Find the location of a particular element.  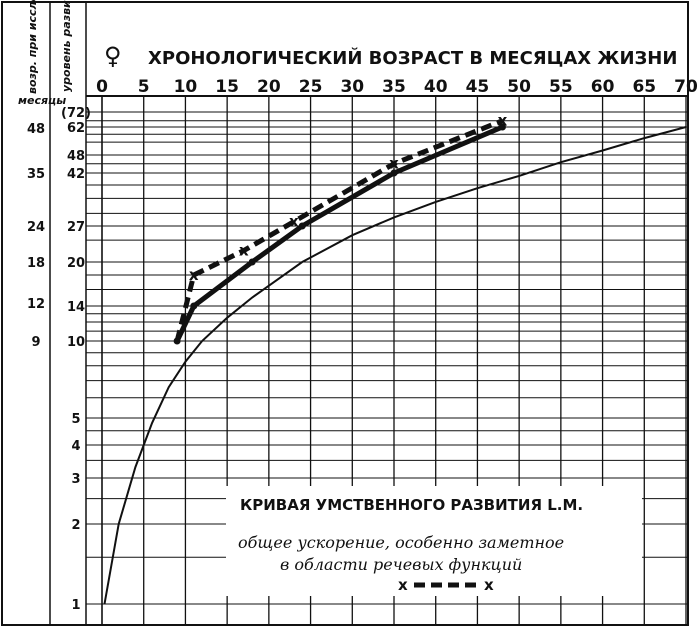

x-tick-label: 5 is located at coordinates (144, 87).